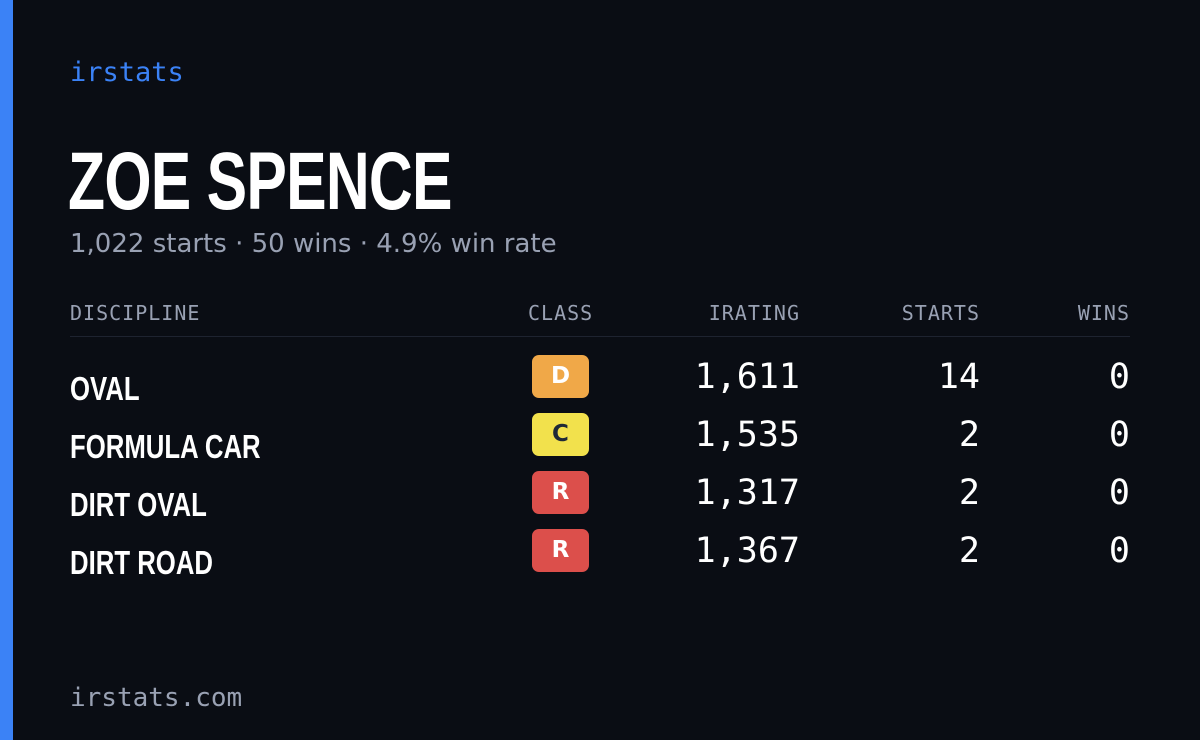 The image size is (1200, 740). What do you see at coordinates (747, 435) in the screenshot?
I see `irating-value: 1,535` at bounding box center [747, 435].